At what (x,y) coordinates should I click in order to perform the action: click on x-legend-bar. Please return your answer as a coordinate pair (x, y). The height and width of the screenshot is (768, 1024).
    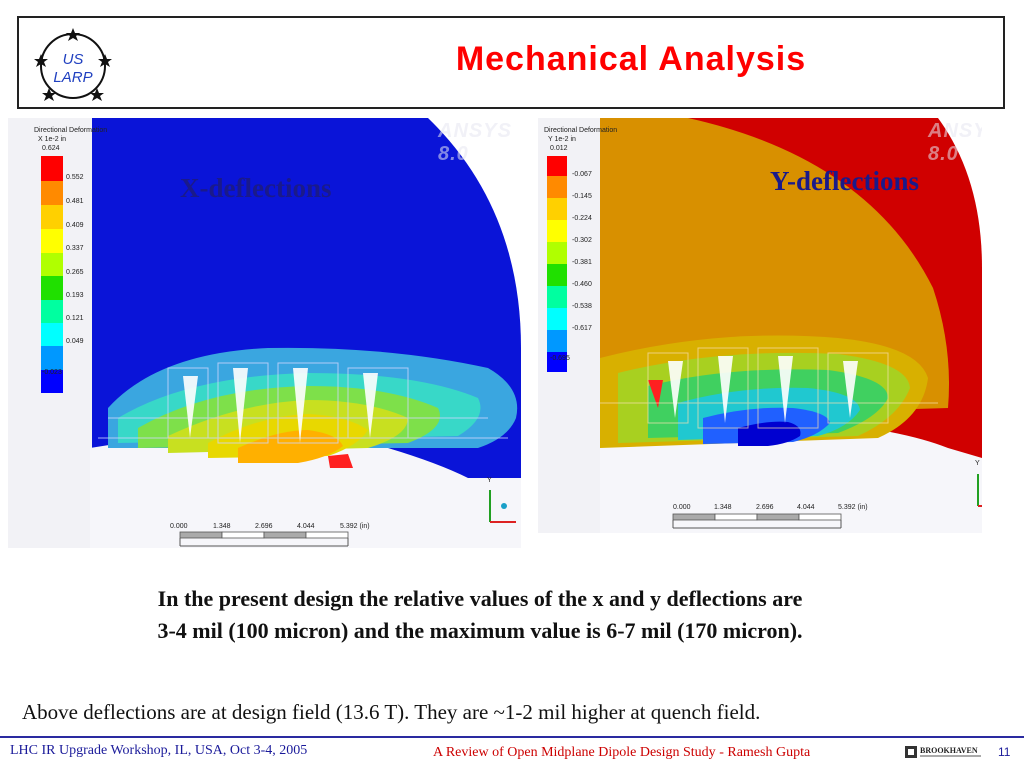
    Looking at the image, I should click on (52, 274).